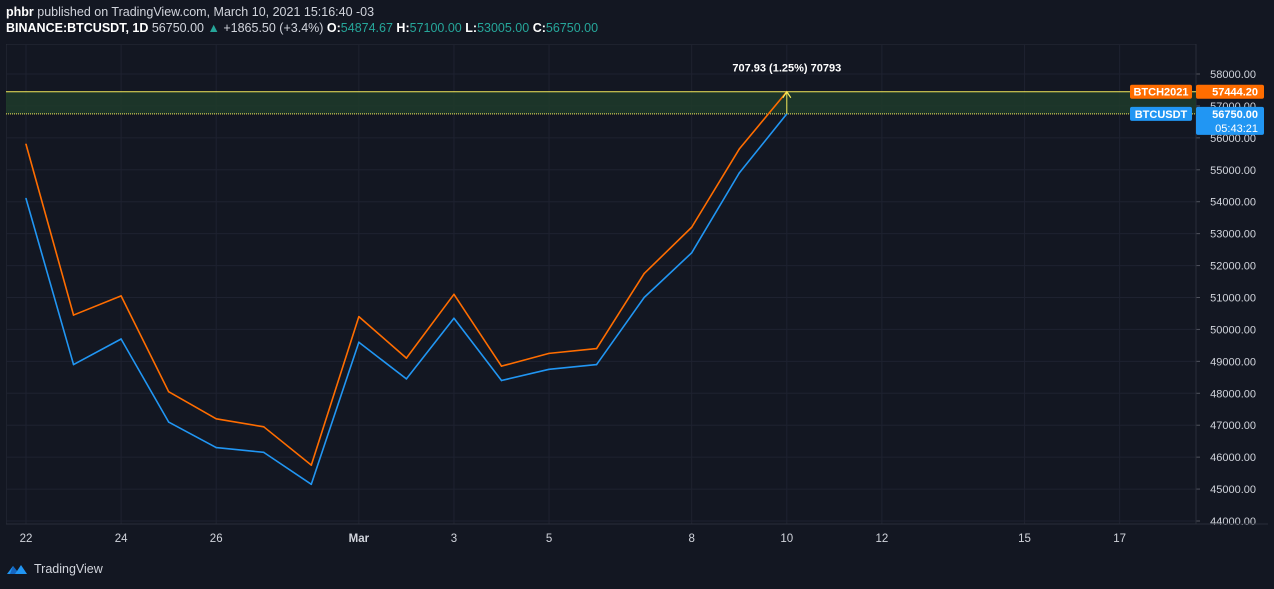 This screenshot has width=1274, height=589. Describe the element at coordinates (1233, 139) in the screenshot. I see `y-tick-label: 56000.00` at that location.